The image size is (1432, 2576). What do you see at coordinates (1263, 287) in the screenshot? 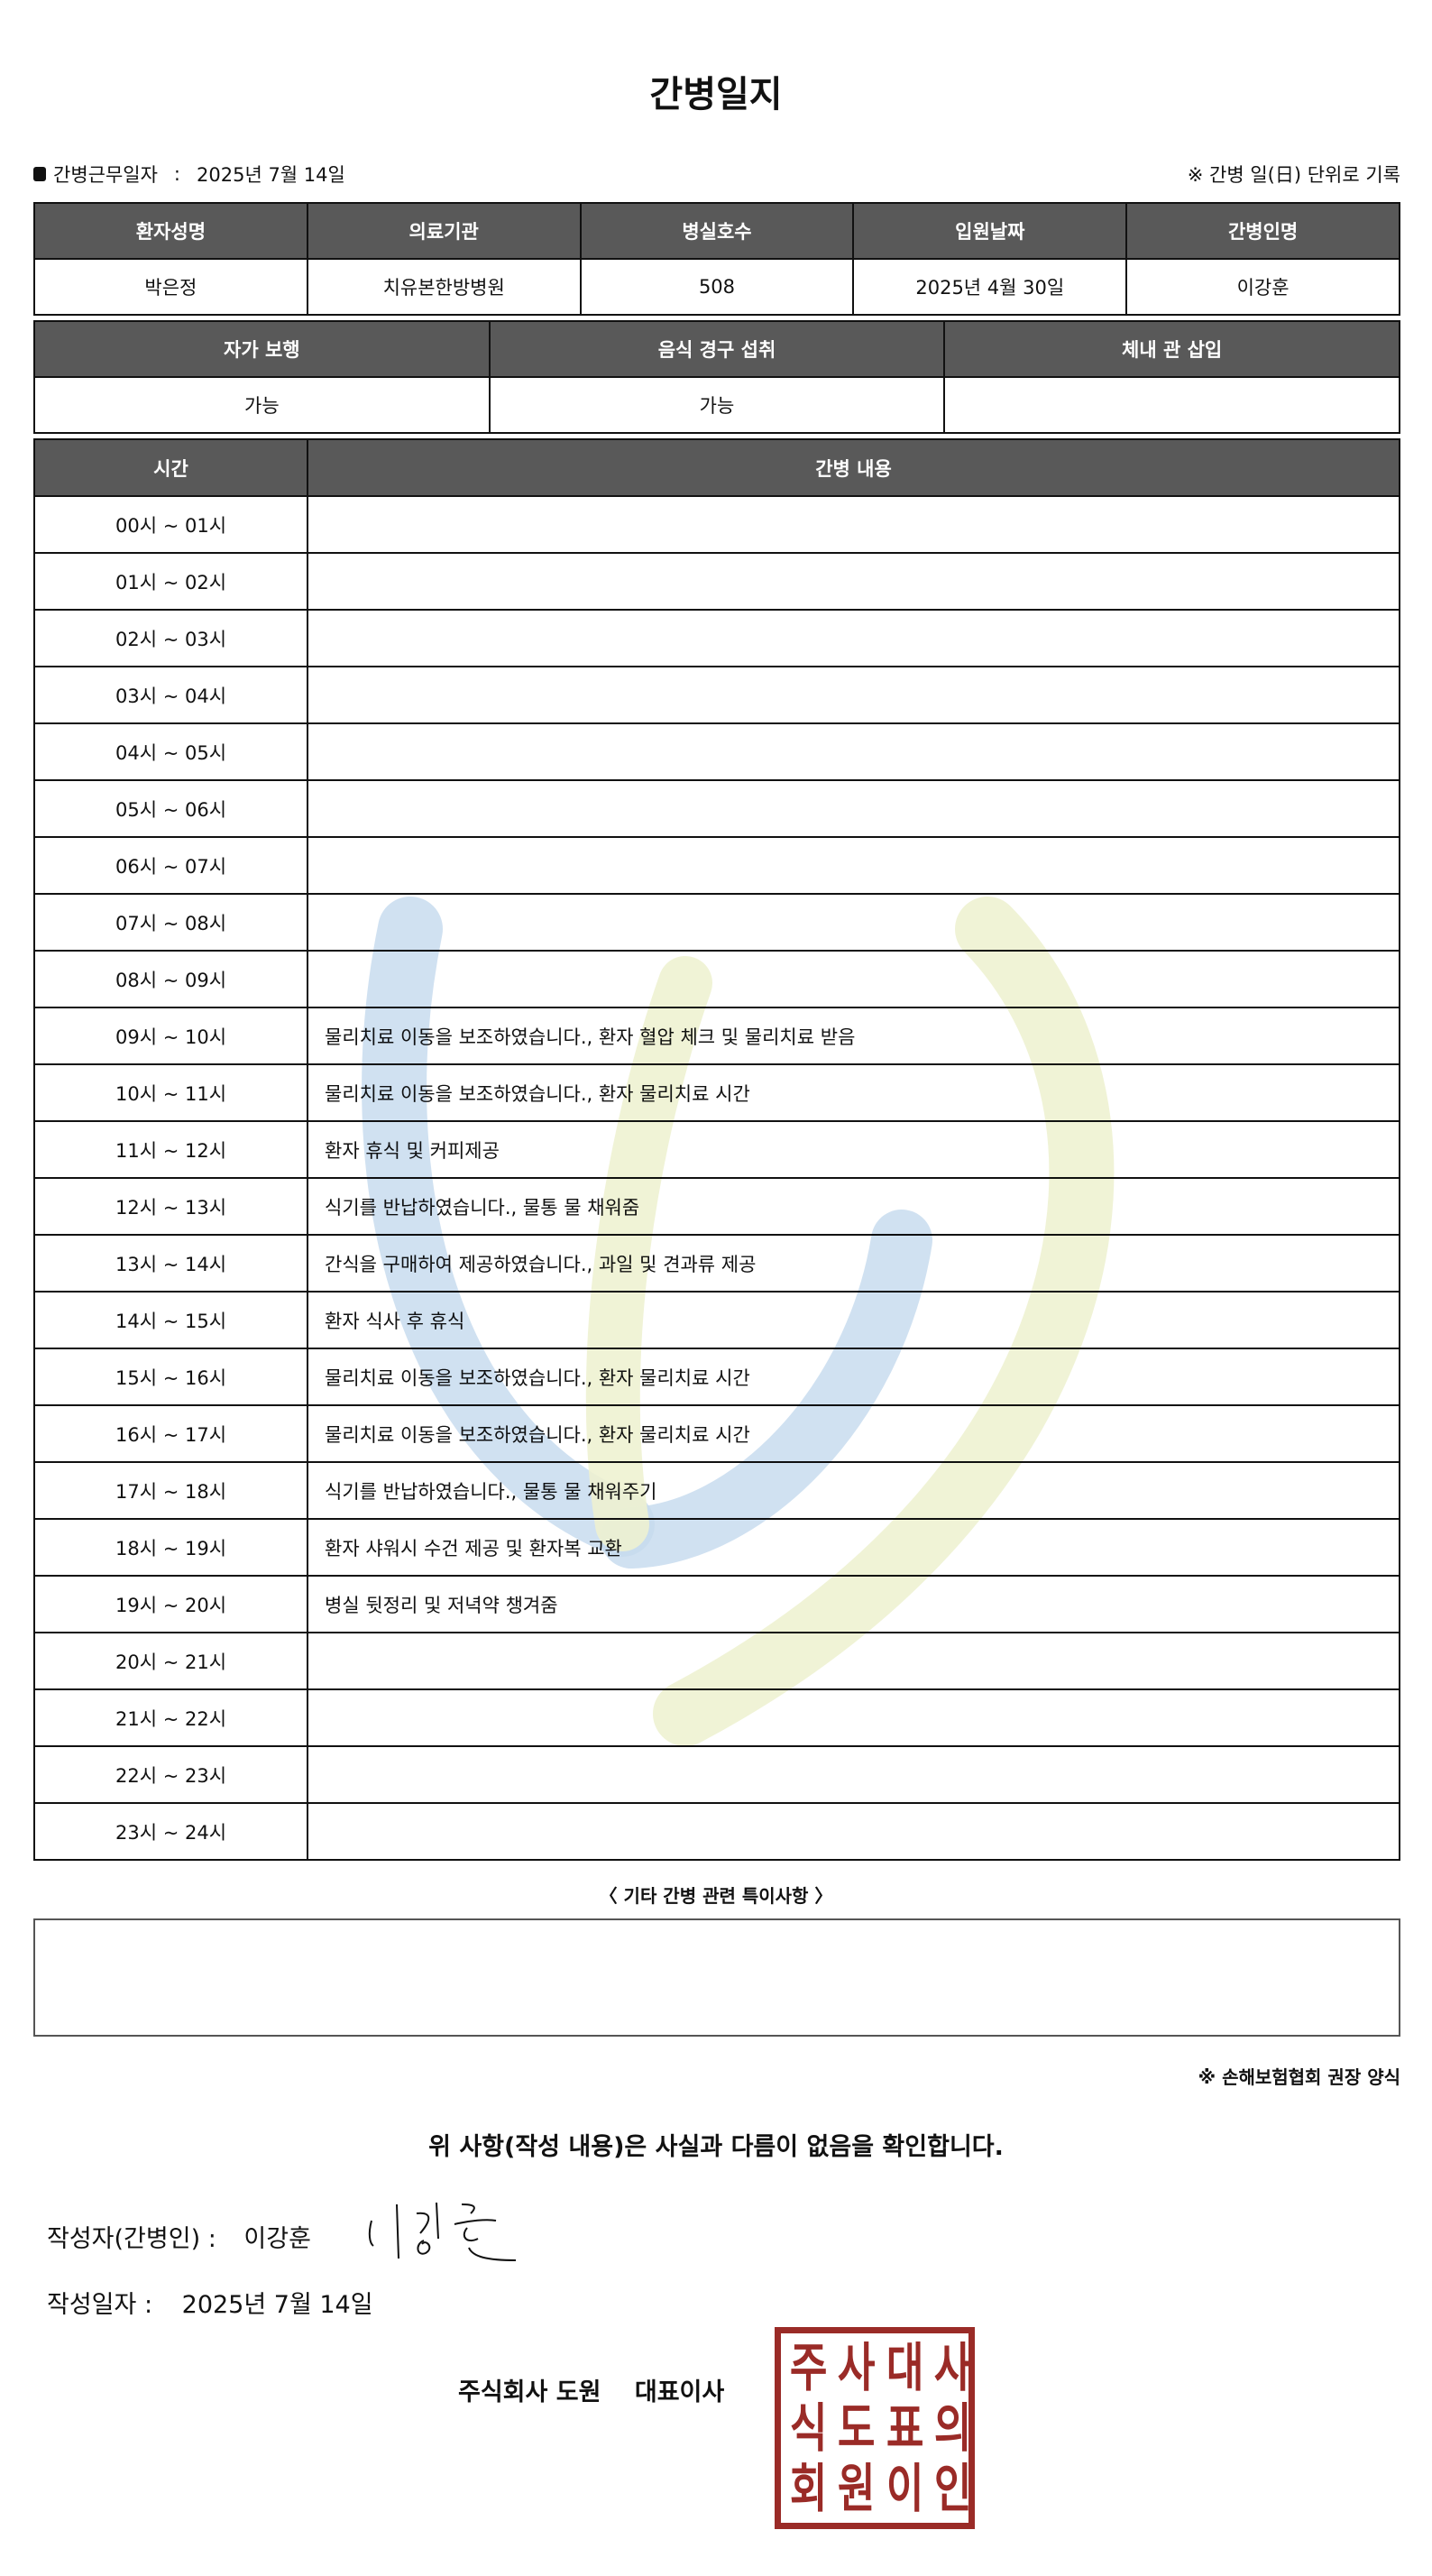
I see `patient-cell: 이강훈` at bounding box center [1263, 287].